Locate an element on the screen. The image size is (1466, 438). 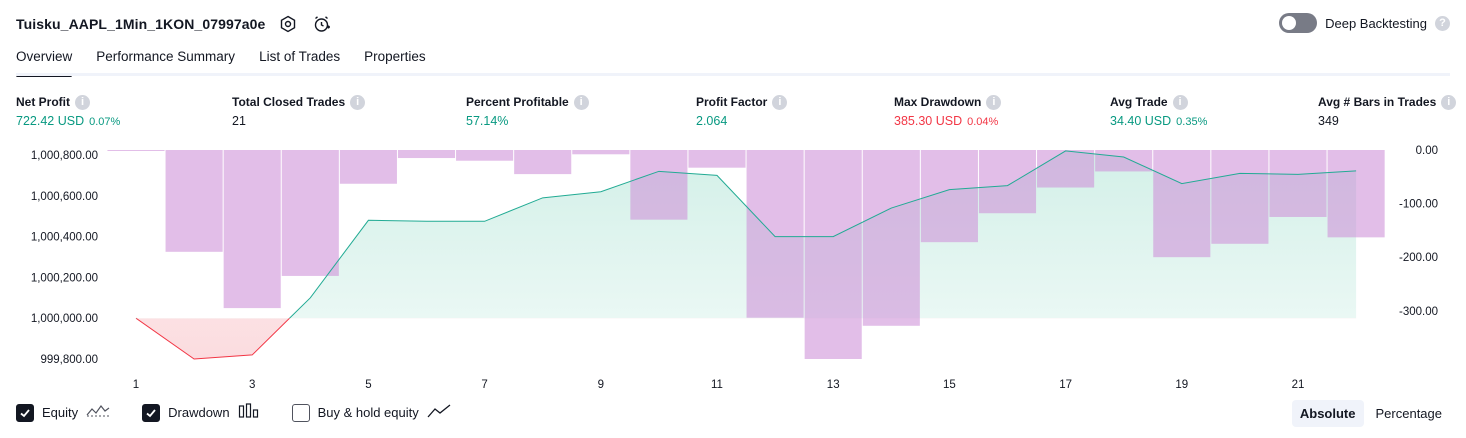
drawdown-checkbox is located at coordinates (151, 412).